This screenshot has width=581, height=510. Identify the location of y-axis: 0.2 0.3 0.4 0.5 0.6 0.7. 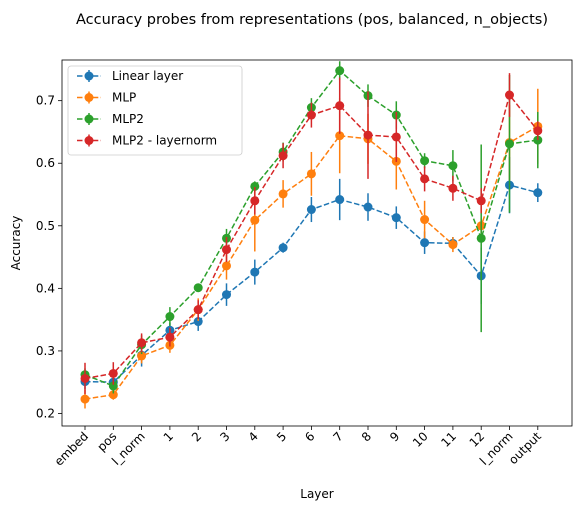
(49, 257).